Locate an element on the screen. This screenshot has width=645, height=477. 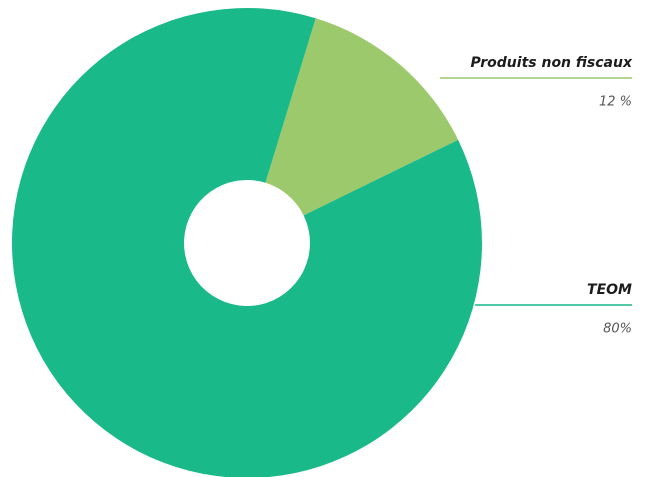
legend-label: TEOM is located at coordinates (609, 290).